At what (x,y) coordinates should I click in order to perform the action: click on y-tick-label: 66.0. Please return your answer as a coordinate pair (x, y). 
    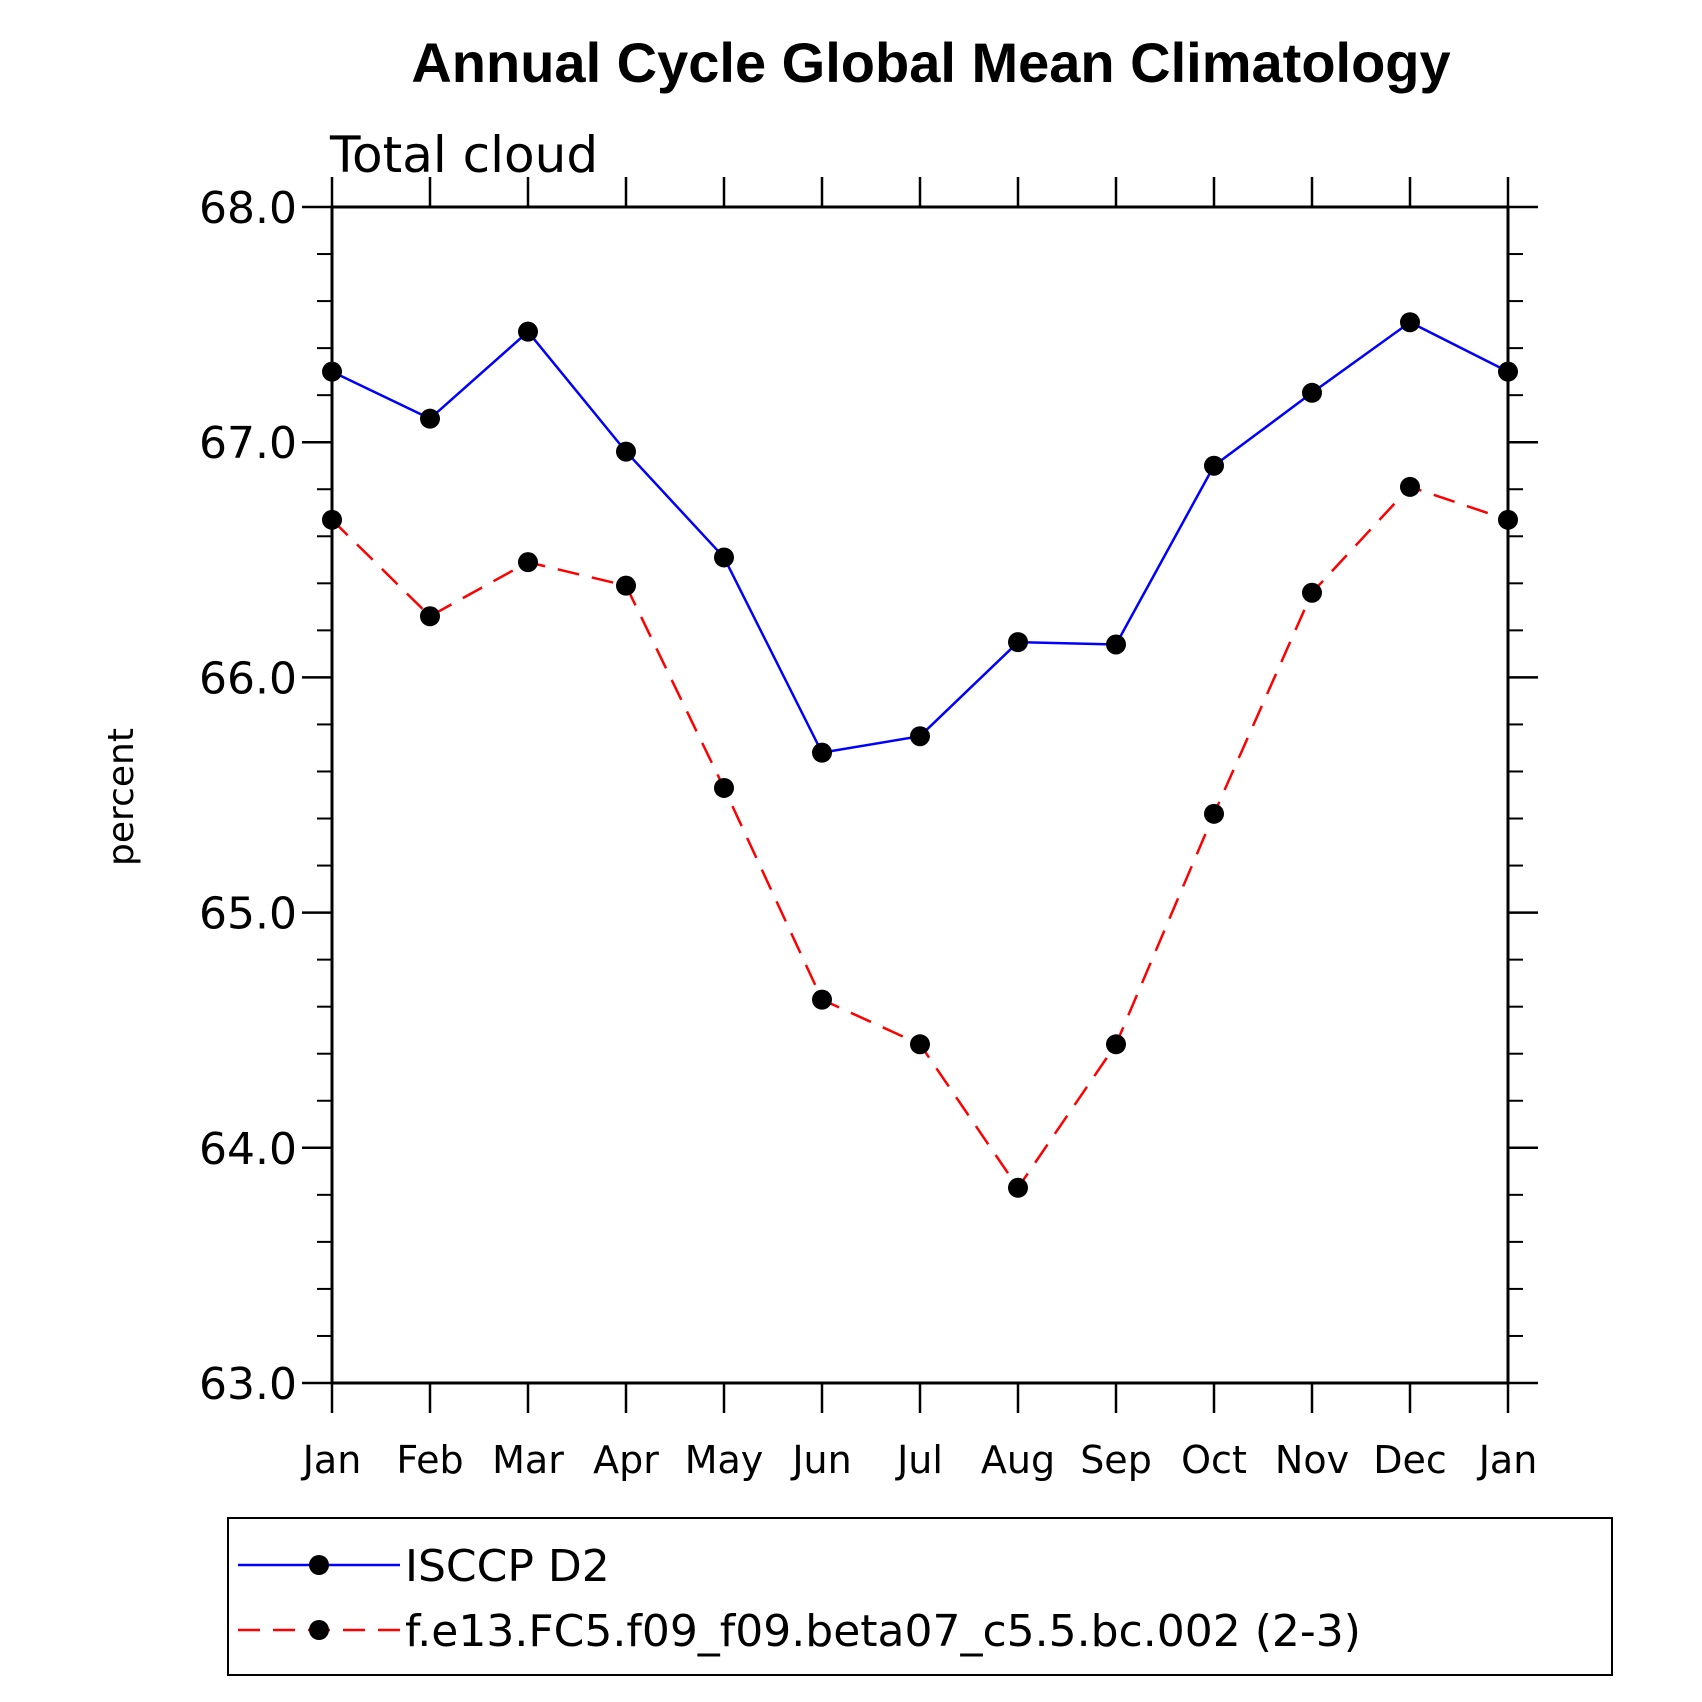
    Looking at the image, I should click on (248, 678).